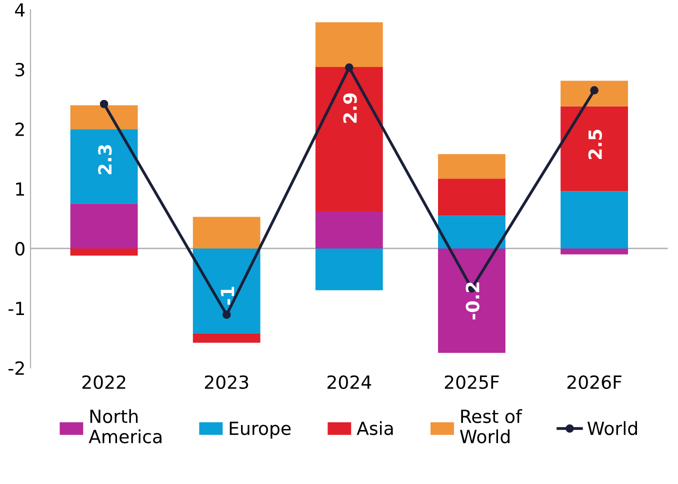 The width and height of the screenshot is (678, 484). I want to click on y-tick-label: 2, so click(19, 129).